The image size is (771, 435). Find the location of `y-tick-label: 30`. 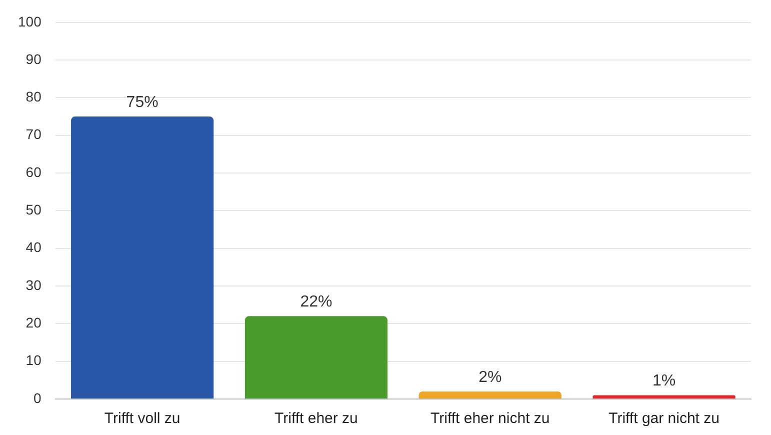

y-tick-label: 30 is located at coordinates (34, 284).